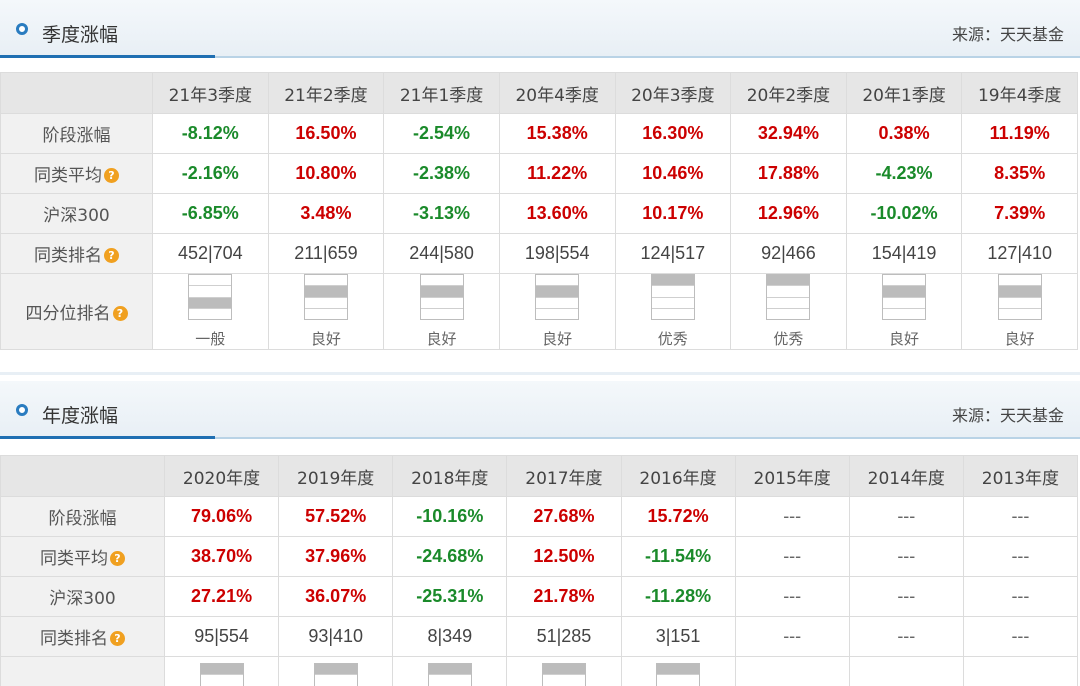 The height and width of the screenshot is (686, 1080). What do you see at coordinates (564, 636) in the screenshot?
I see `table-cell: 51|285` at bounding box center [564, 636].